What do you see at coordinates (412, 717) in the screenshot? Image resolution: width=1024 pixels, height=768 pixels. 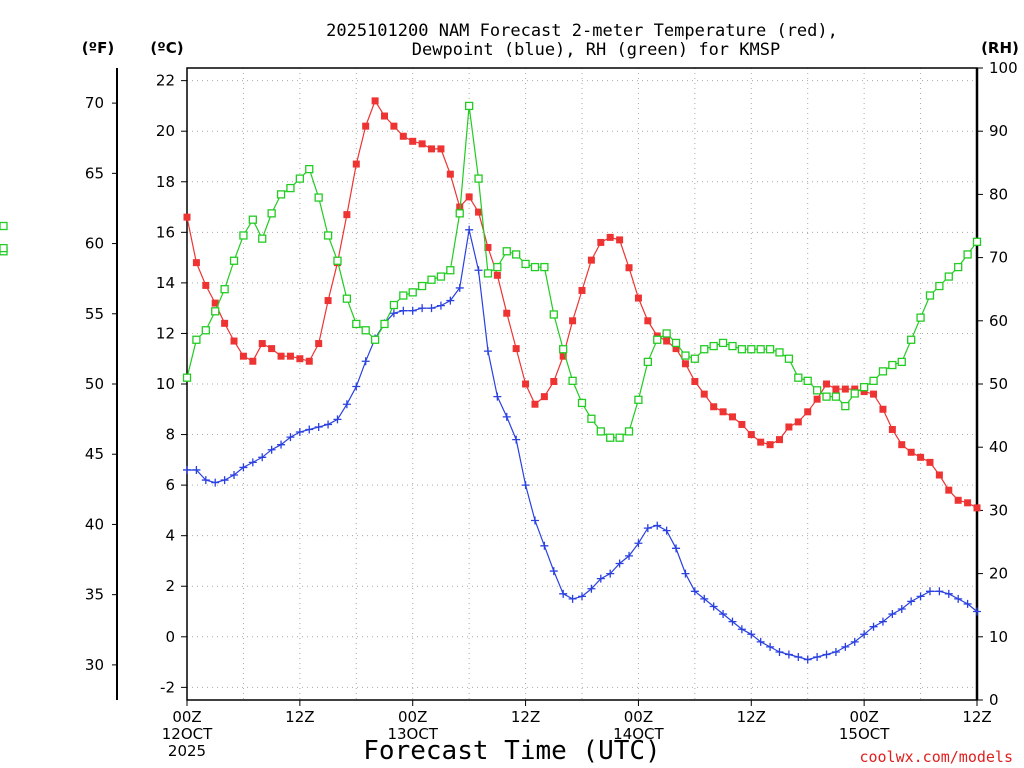 I see `x-tick-label: 00Z` at bounding box center [412, 717].